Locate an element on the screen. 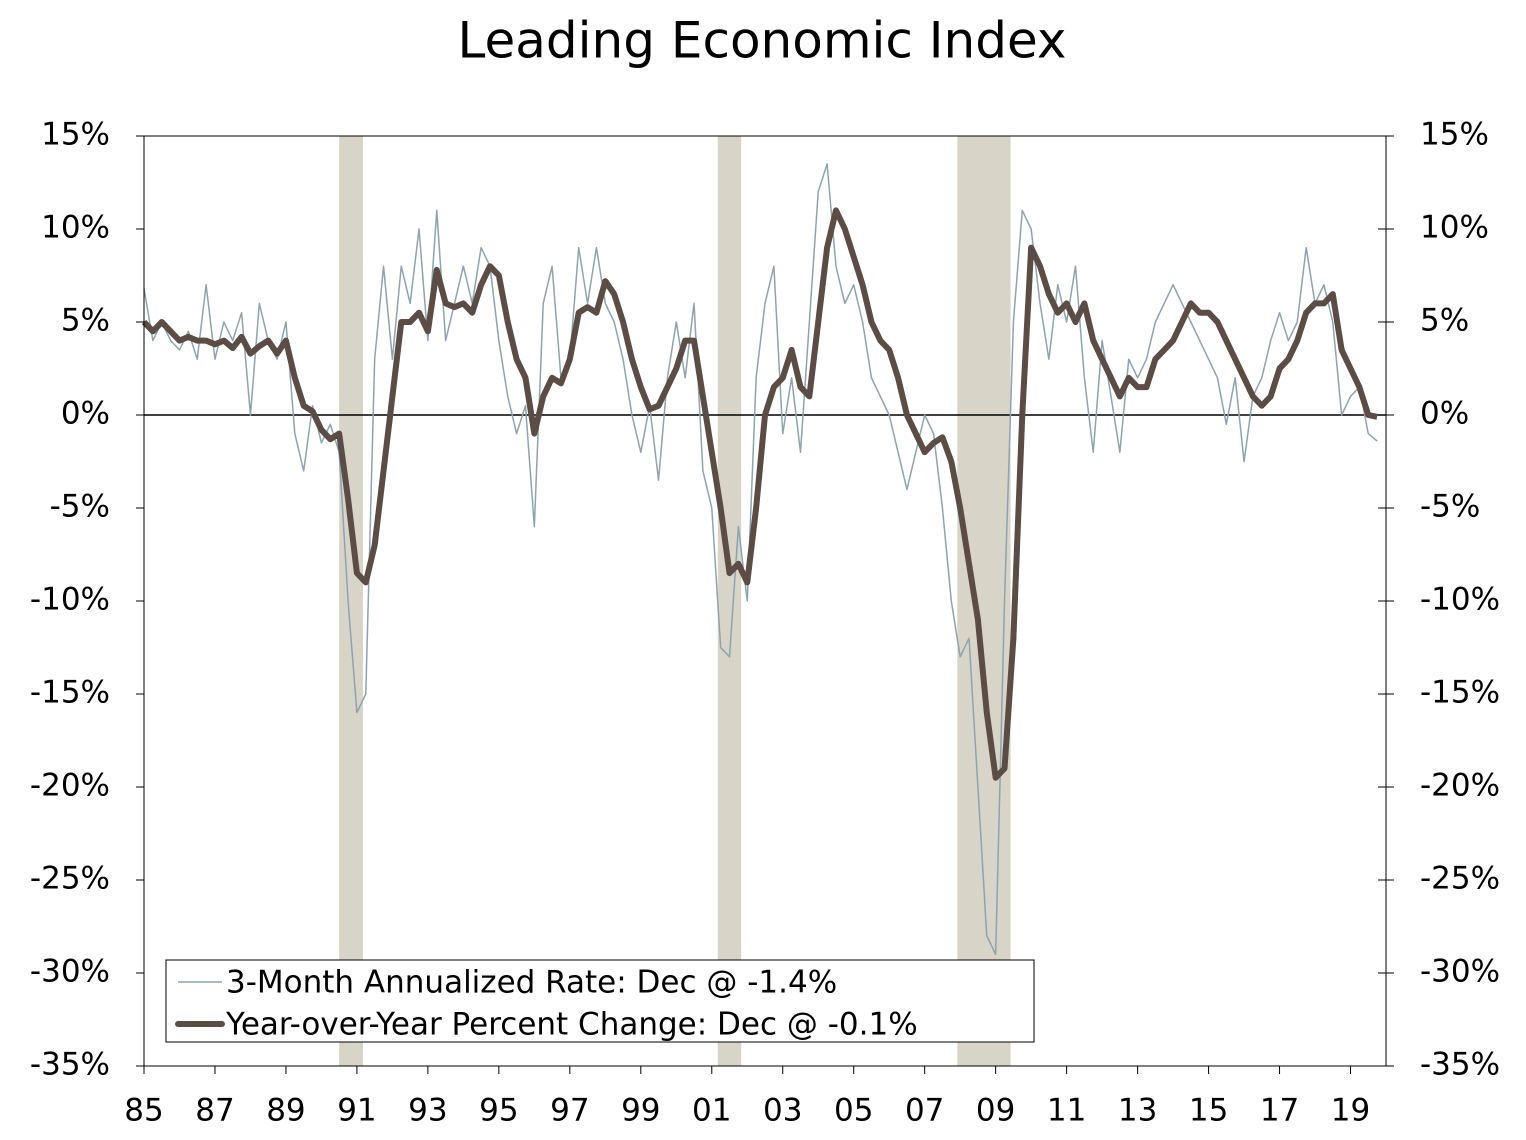 The height and width of the screenshot is (1140, 1526). legend-box is located at coordinates (600, 1001).